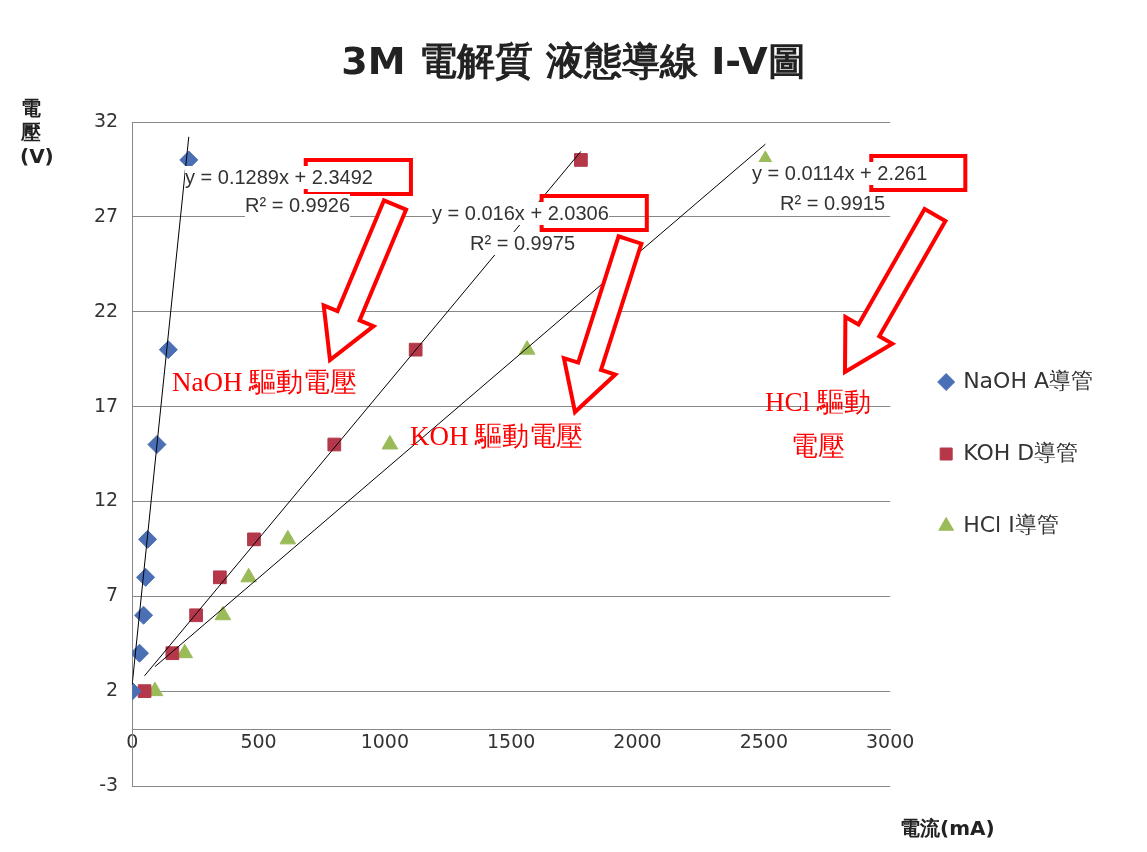 This screenshot has width=1147, height=852. Describe the element at coordinates (258, 741) in the screenshot. I see `x-tick-label: 500` at that location.